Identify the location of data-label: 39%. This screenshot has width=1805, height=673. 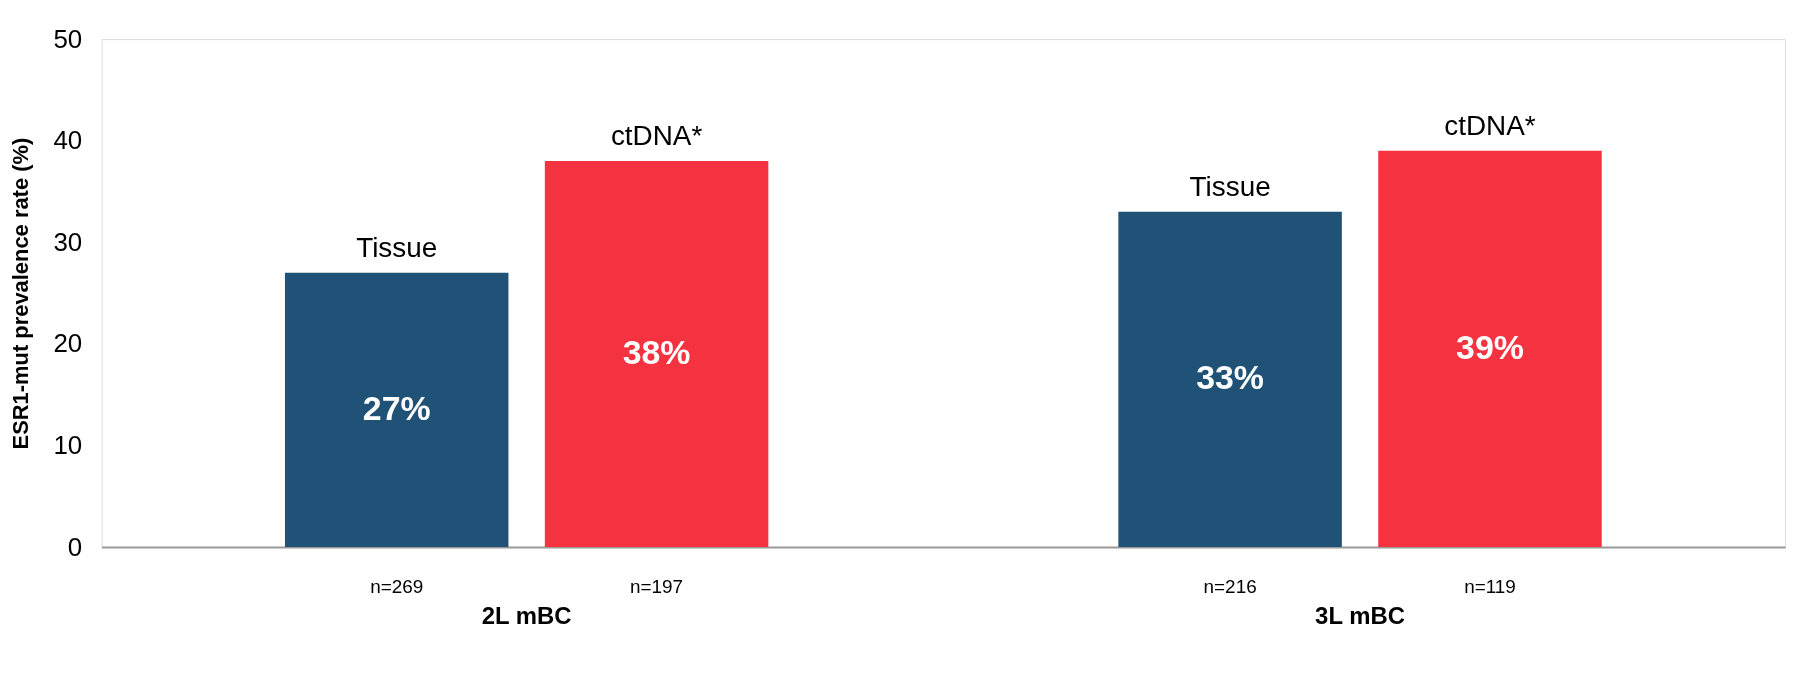
(1490, 346).